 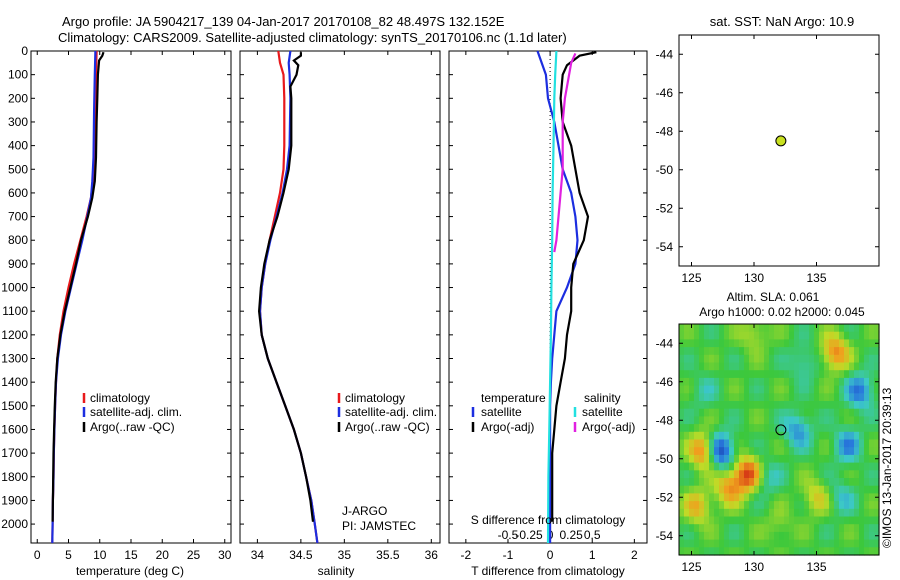 I want to click on sla-map-panel: 125 130 135 -44 -46 -48 -50 -52 -54, so click(x=768, y=448).